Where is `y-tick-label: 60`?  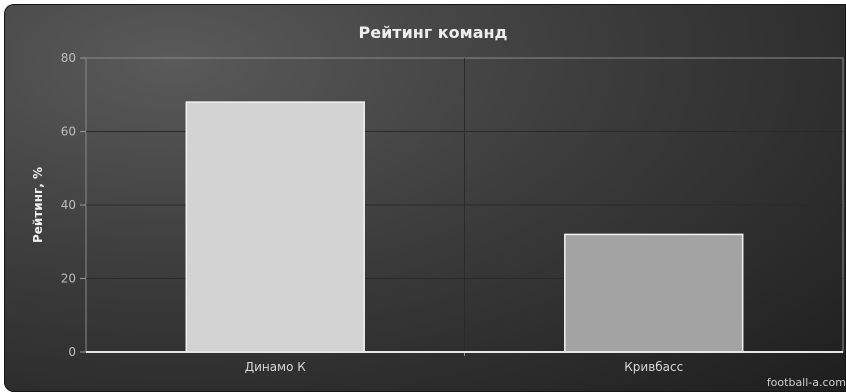
y-tick-label: 60 is located at coordinates (68, 132).